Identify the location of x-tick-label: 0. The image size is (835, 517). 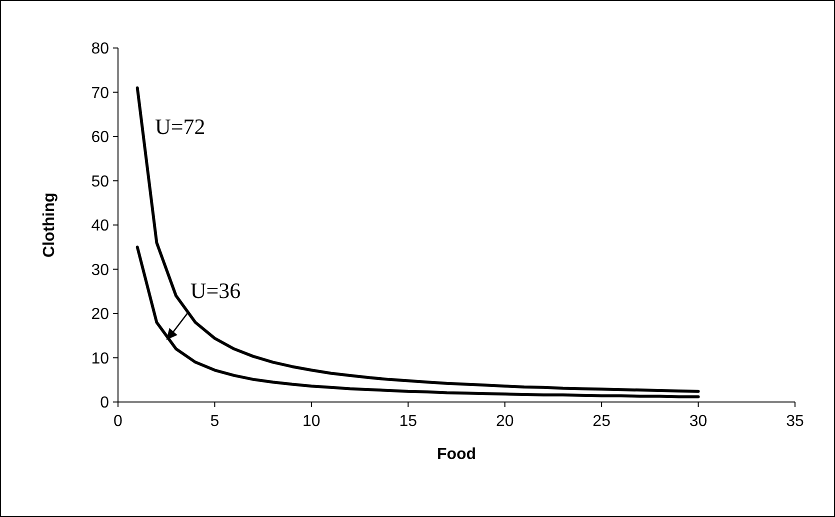
(118, 421).